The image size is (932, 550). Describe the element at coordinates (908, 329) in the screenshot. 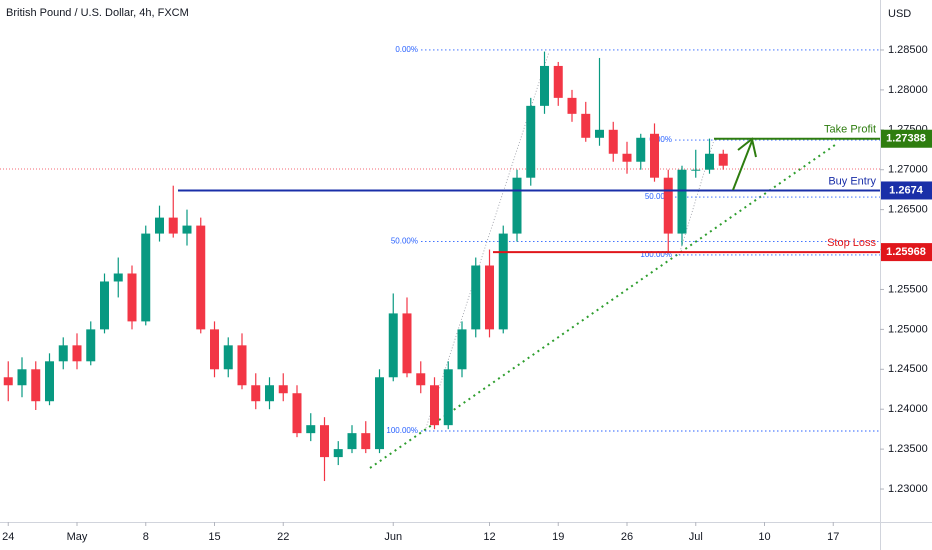

I see `y-tick-label: 1.25000` at that location.